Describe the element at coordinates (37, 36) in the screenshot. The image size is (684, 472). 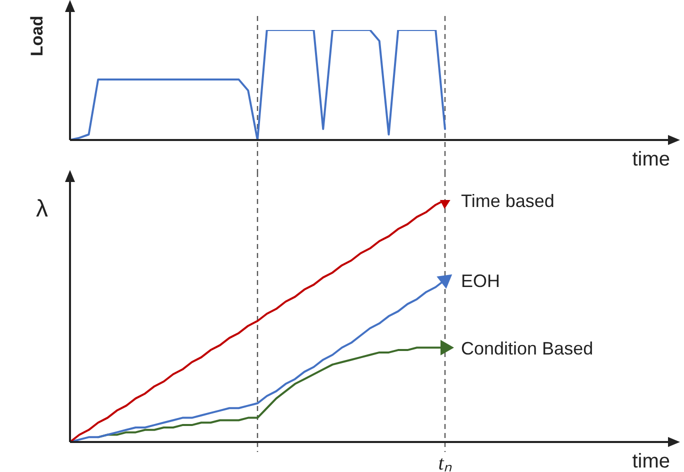
I see `y-axis-title: Load` at that location.